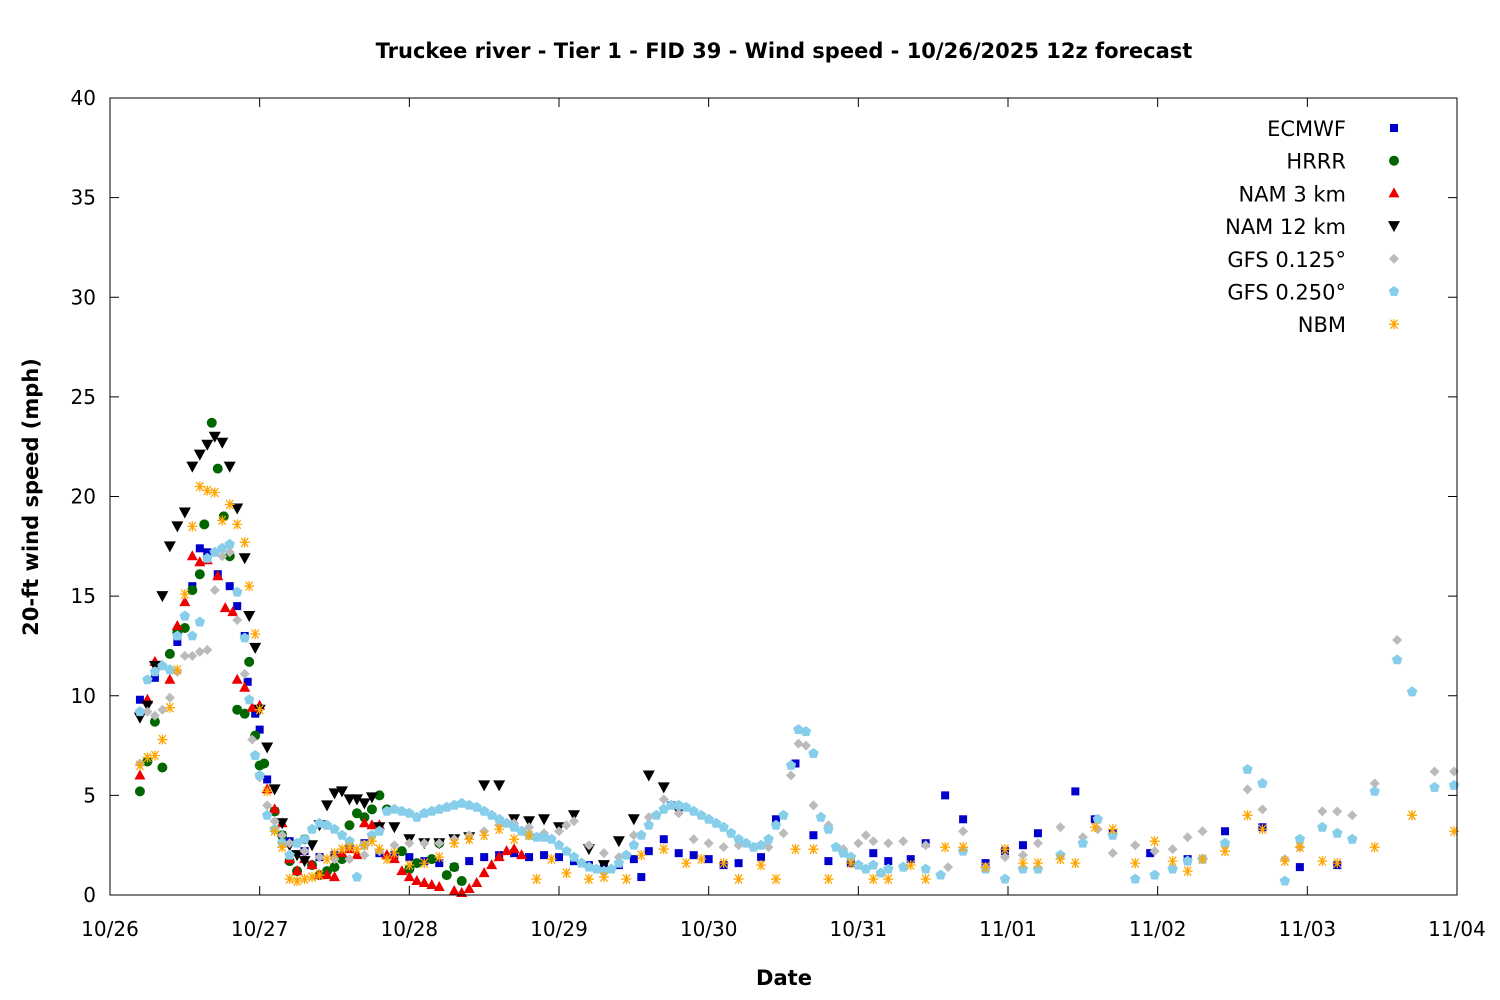  Describe the element at coordinates (410, 929) in the screenshot. I see `x-tick-label: 10/28` at that location.